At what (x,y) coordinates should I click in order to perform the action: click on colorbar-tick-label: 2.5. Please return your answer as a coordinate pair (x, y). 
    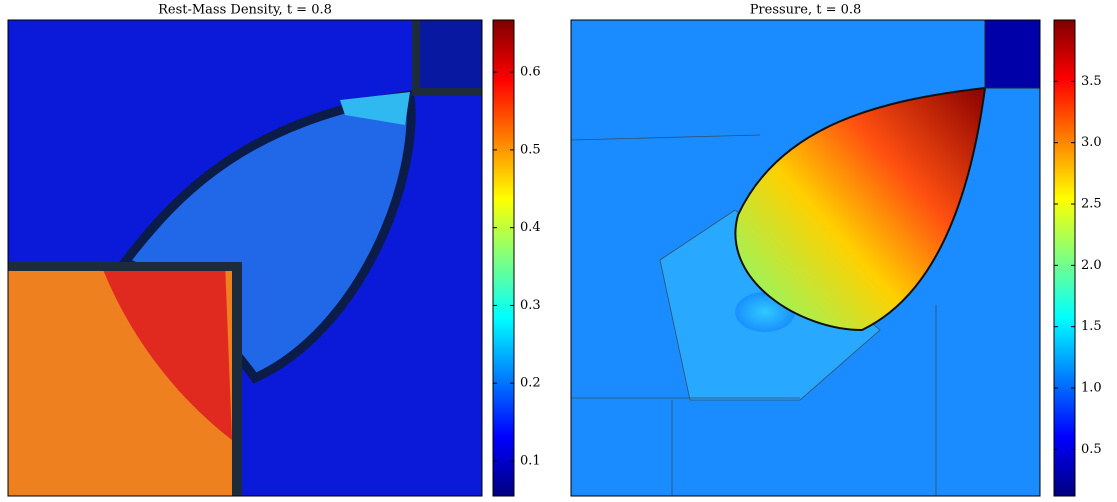
    Looking at the image, I should click on (1091, 204).